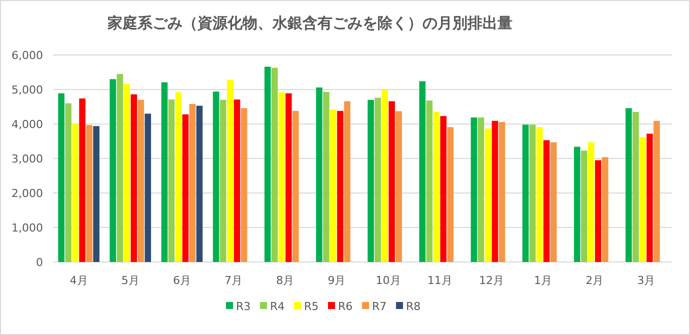  Describe the element at coordinates (388, 280) in the screenshot. I see `x-tick-label: 10月` at that location.